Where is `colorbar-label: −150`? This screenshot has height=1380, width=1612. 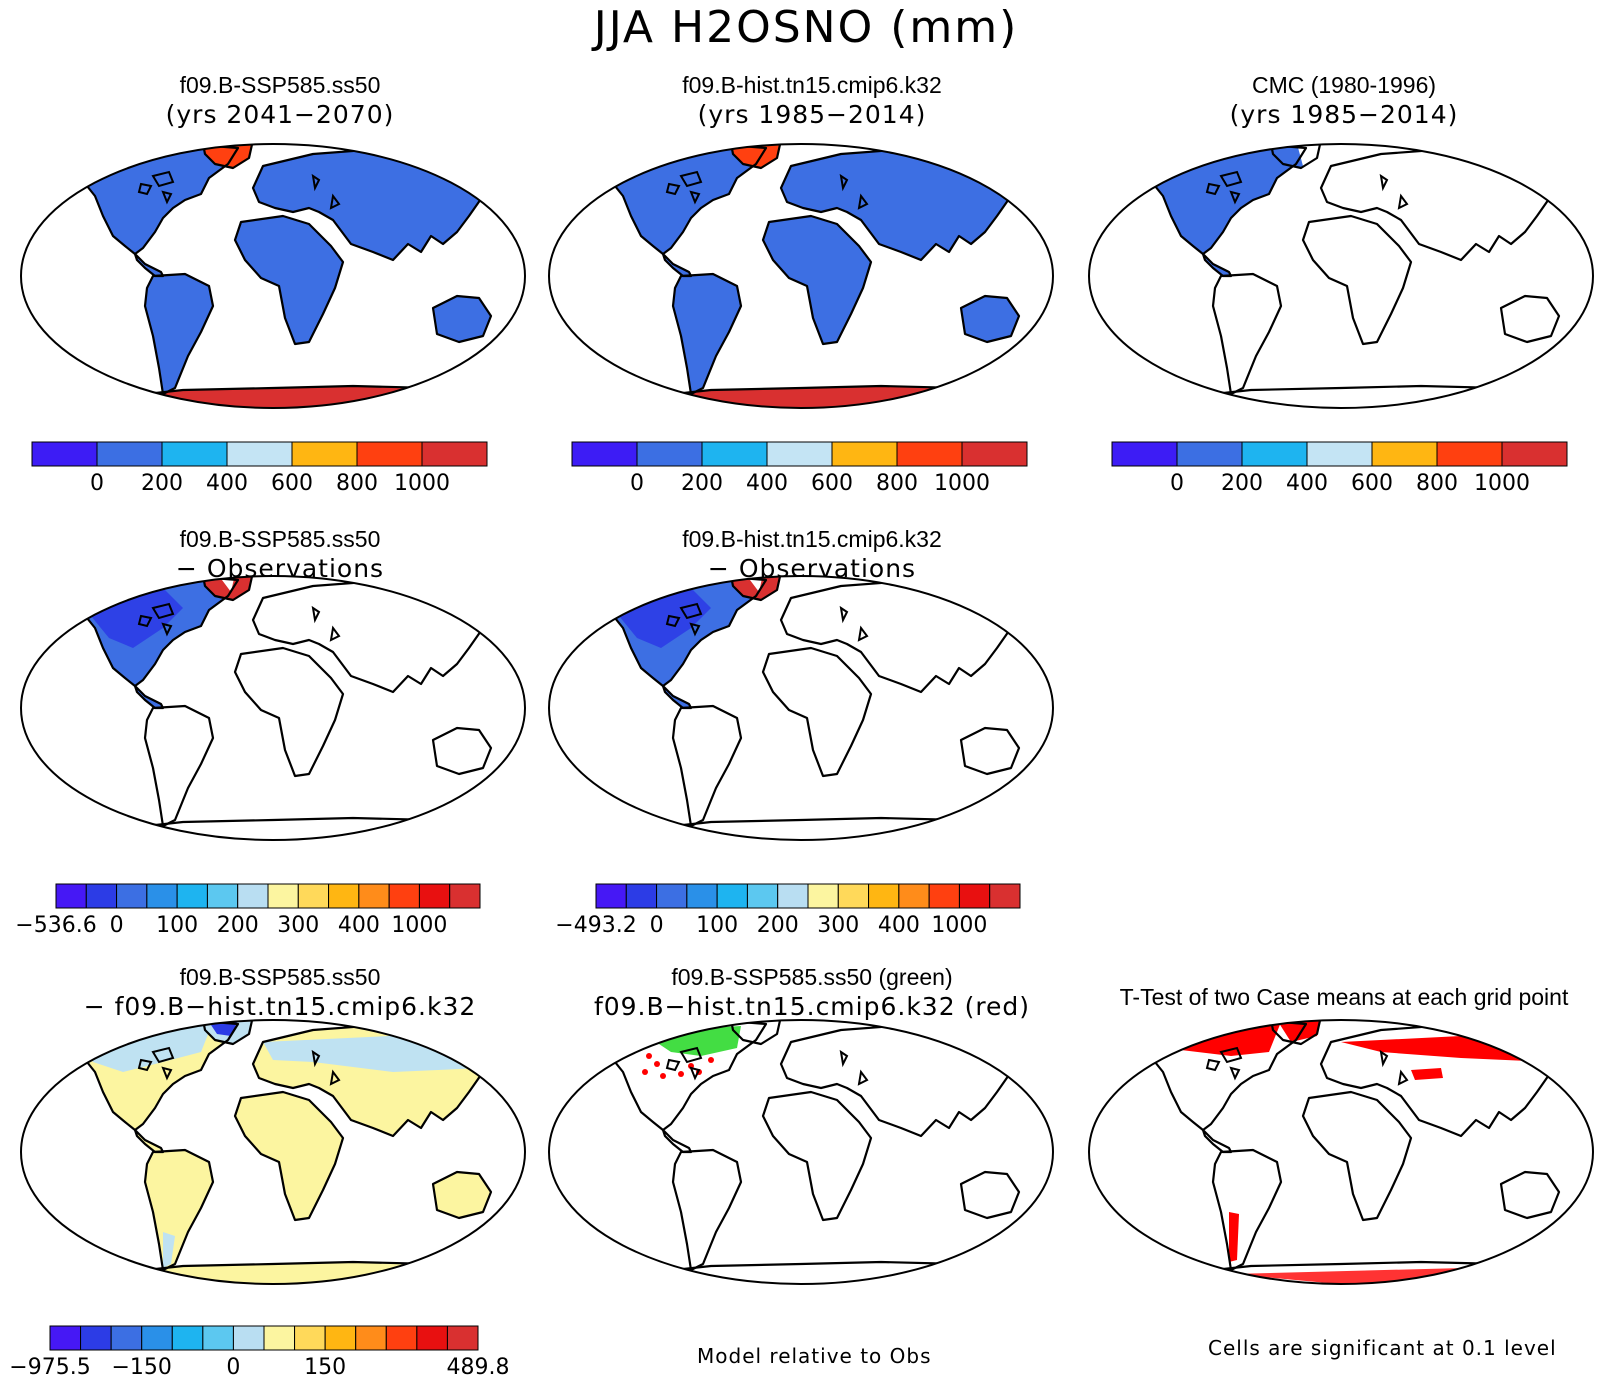 colorbar-label: −150 is located at coordinates (141, 1367).